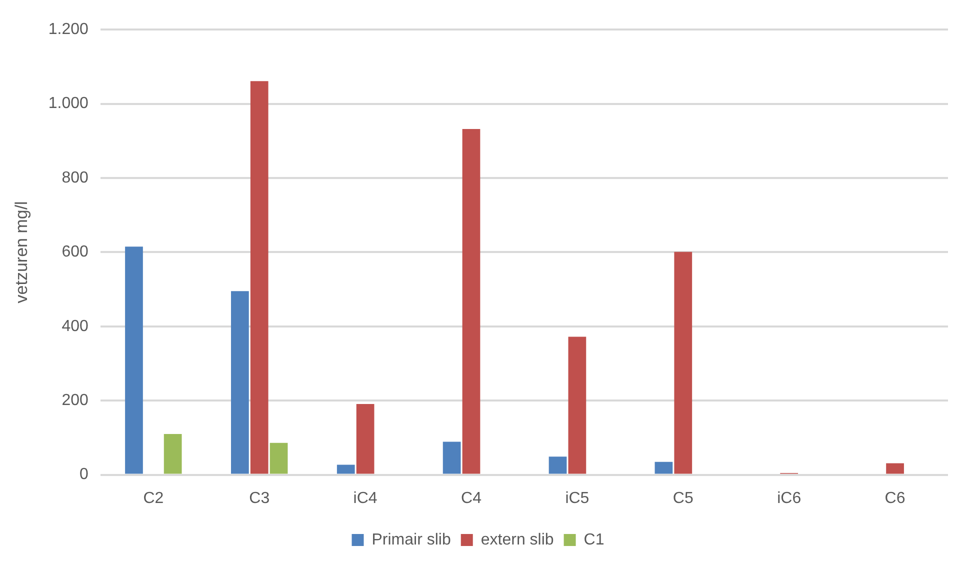 This screenshot has width=969, height=571. What do you see at coordinates (84, 475) in the screenshot?
I see `y-tick-label: 0` at bounding box center [84, 475].